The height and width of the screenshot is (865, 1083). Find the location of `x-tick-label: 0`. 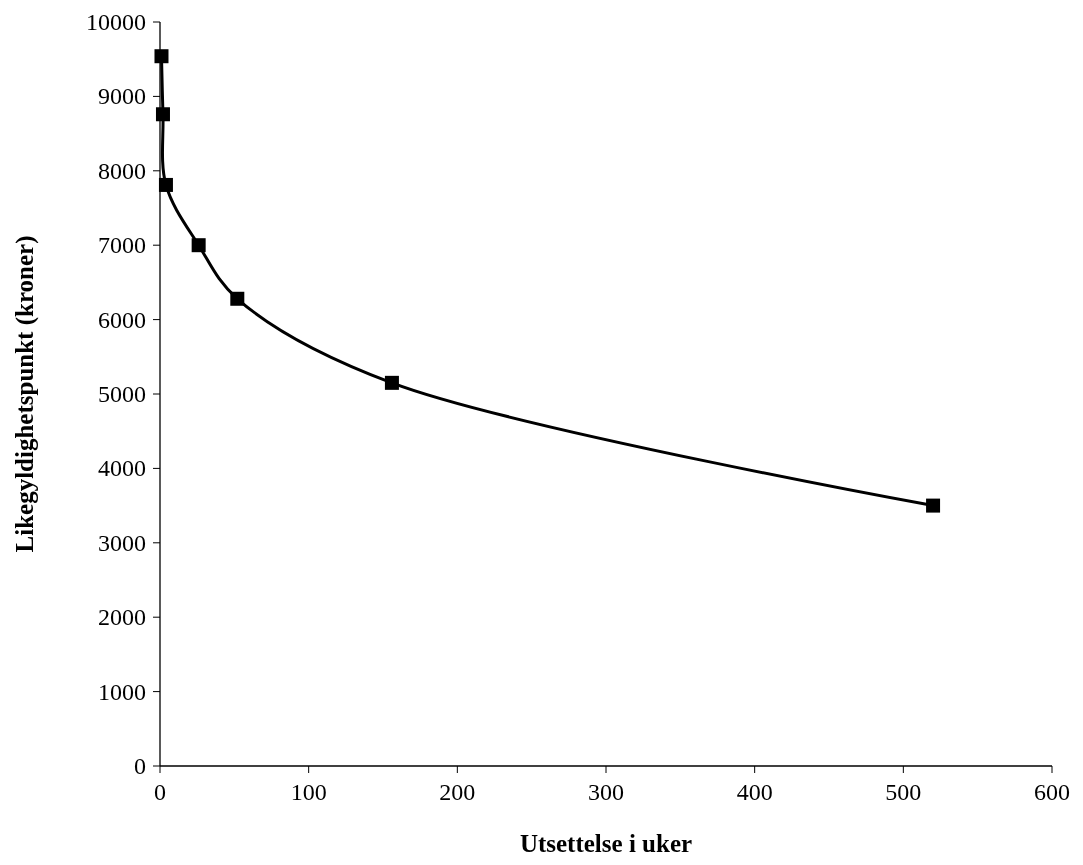

x-tick-label: 0 is located at coordinates (160, 792).